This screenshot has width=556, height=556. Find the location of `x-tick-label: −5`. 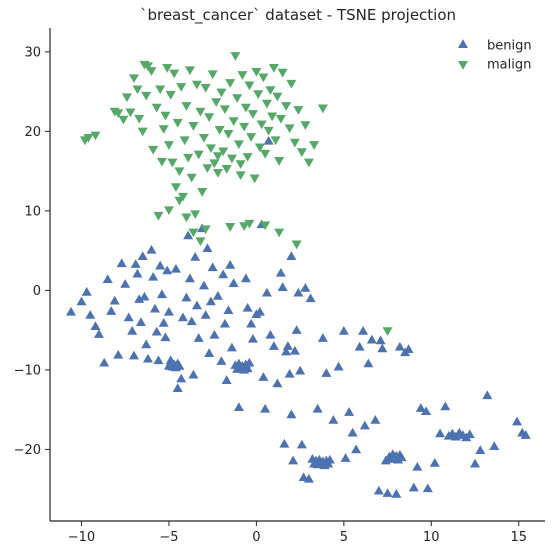

x-tick-label: −5 is located at coordinates (168, 537).